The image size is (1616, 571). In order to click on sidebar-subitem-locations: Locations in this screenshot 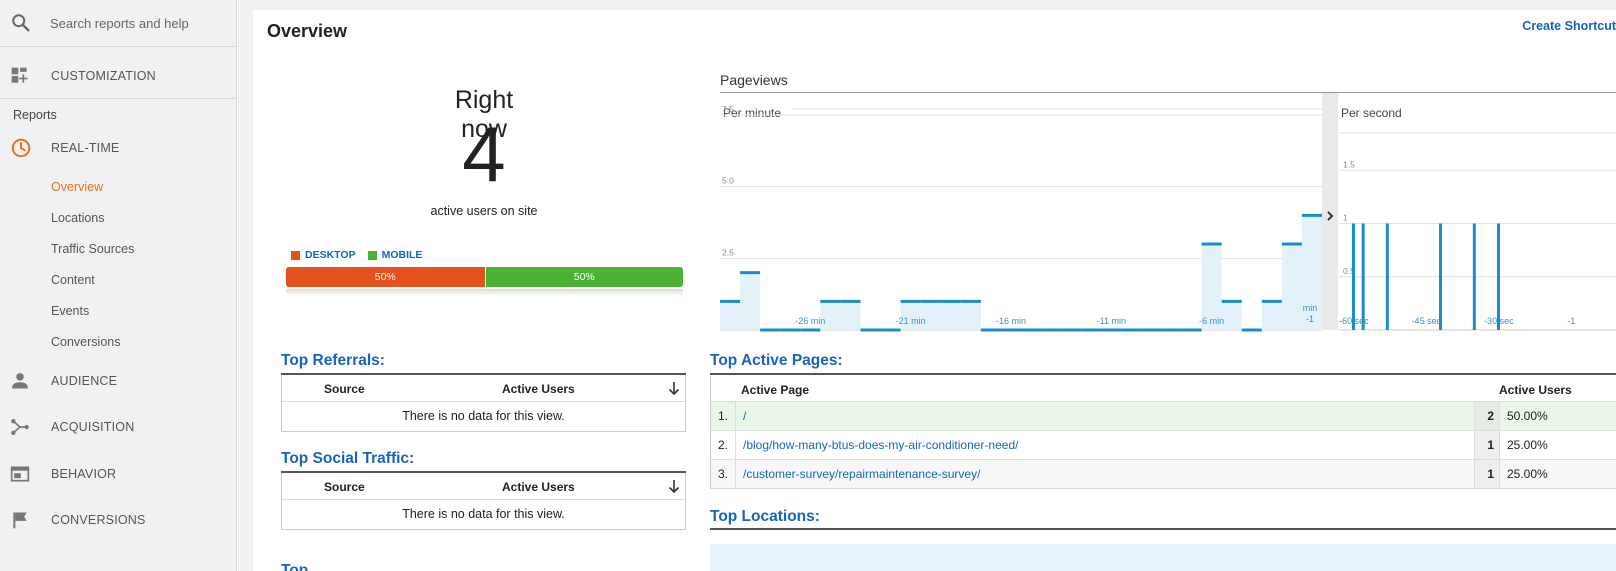, I will do `click(78, 218)`.